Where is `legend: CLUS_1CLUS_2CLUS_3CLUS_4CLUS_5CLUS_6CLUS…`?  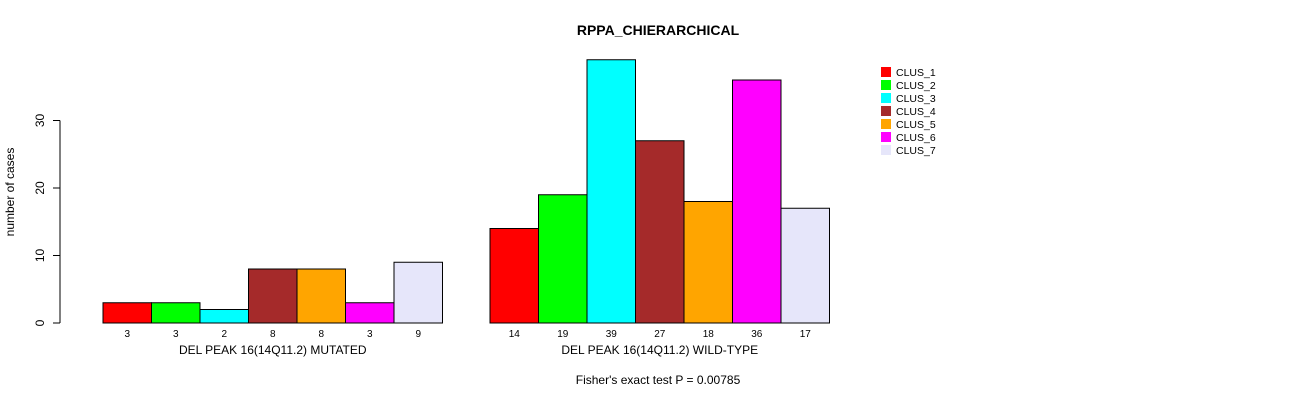 legend: CLUS_1CLUS_2CLUS_3CLUS_4CLUS_5CLUS_6CLUS… is located at coordinates (908, 112).